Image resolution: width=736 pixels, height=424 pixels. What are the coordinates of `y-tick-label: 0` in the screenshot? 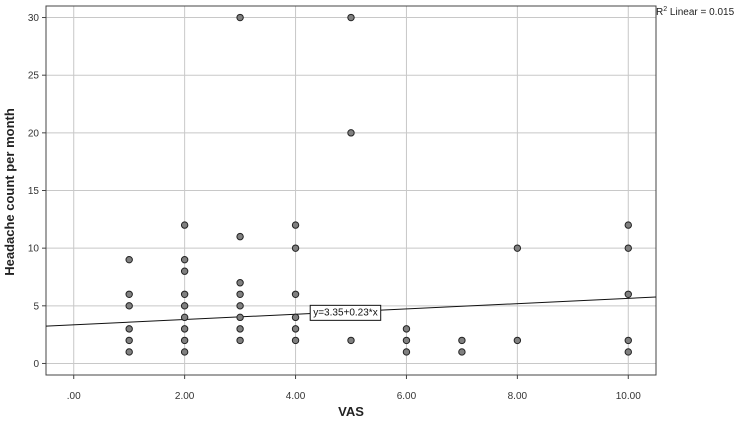 It's located at (36, 364).